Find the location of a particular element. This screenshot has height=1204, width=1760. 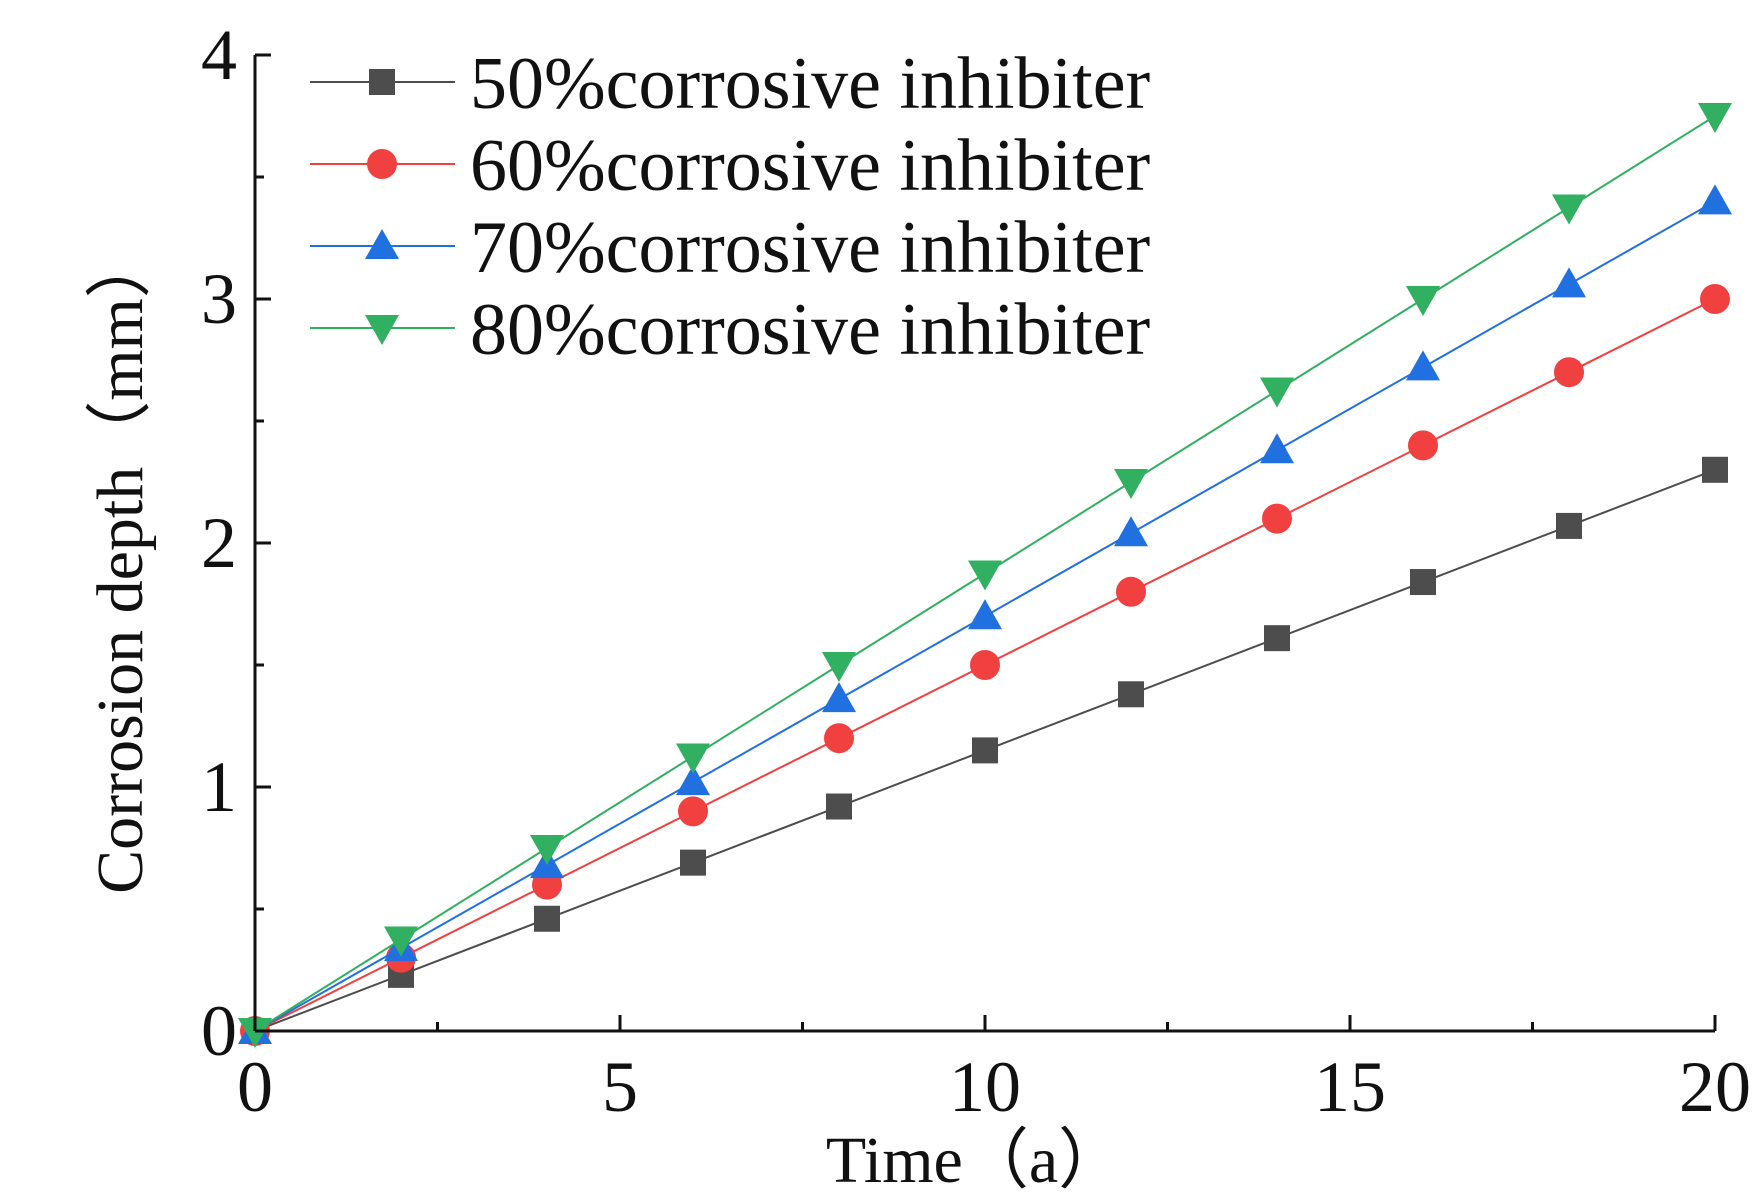

legend-entry-1: 50%corrosive inhibiter is located at coordinates (730, 84).